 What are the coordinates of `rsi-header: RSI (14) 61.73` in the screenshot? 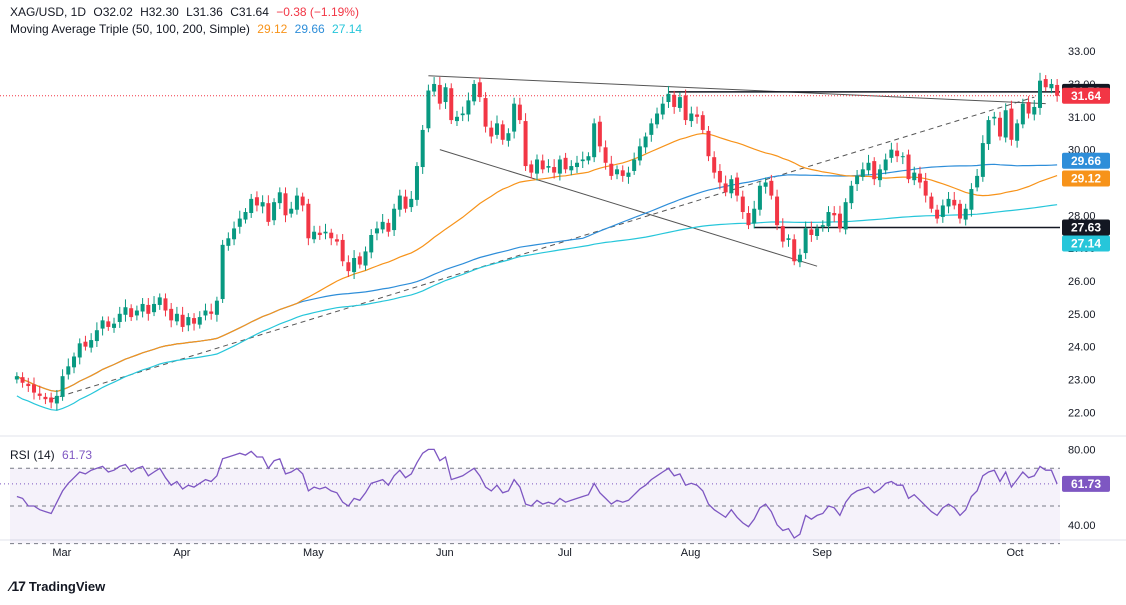 It's located at (53, 455).